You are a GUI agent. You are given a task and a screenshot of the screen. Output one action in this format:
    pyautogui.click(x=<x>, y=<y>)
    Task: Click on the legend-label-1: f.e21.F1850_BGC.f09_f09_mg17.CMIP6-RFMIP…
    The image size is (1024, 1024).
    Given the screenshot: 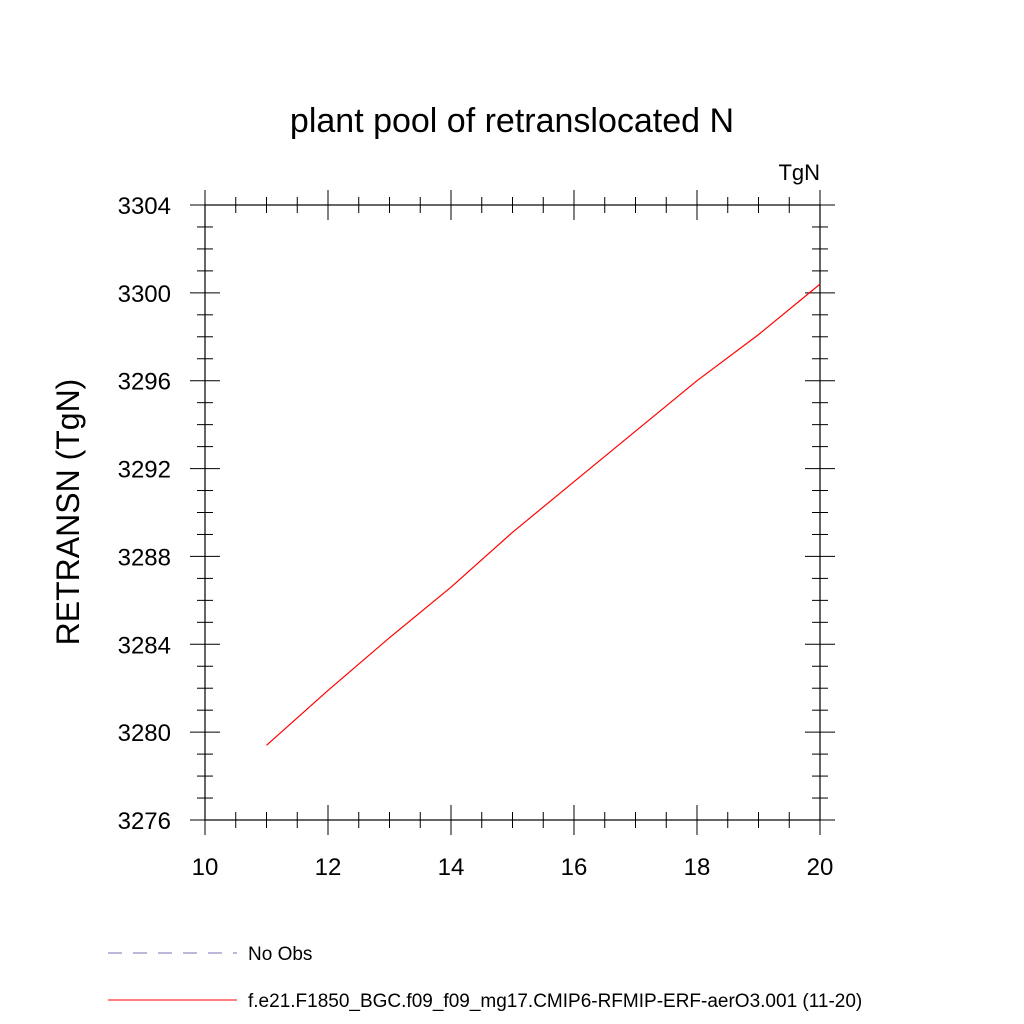 What is the action you would take?
    pyautogui.click(x=555, y=1001)
    